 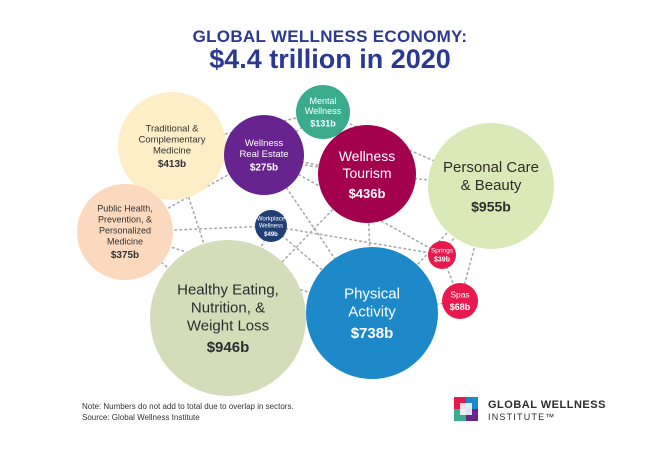 What do you see at coordinates (271, 219) in the screenshot?
I see `bubble-name-line: Workplace` at bounding box center [271, 219].